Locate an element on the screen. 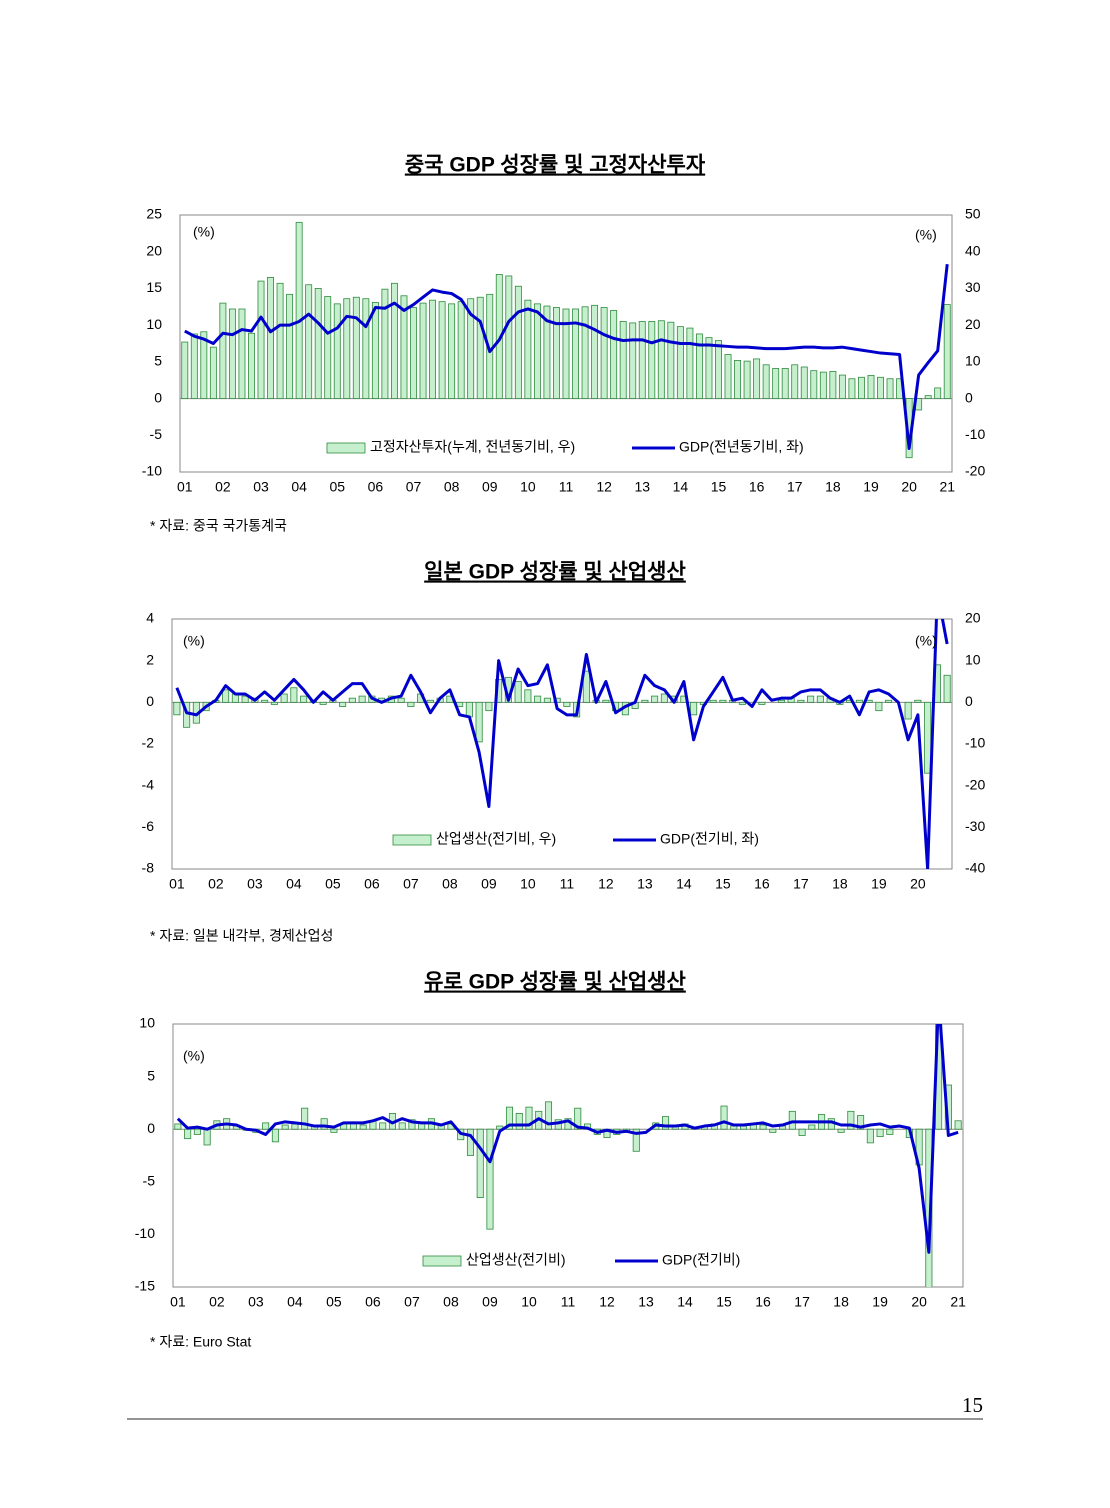 This screenshot has width=1110, height=1508. legend-swatch is located at coordinates (412, 840).